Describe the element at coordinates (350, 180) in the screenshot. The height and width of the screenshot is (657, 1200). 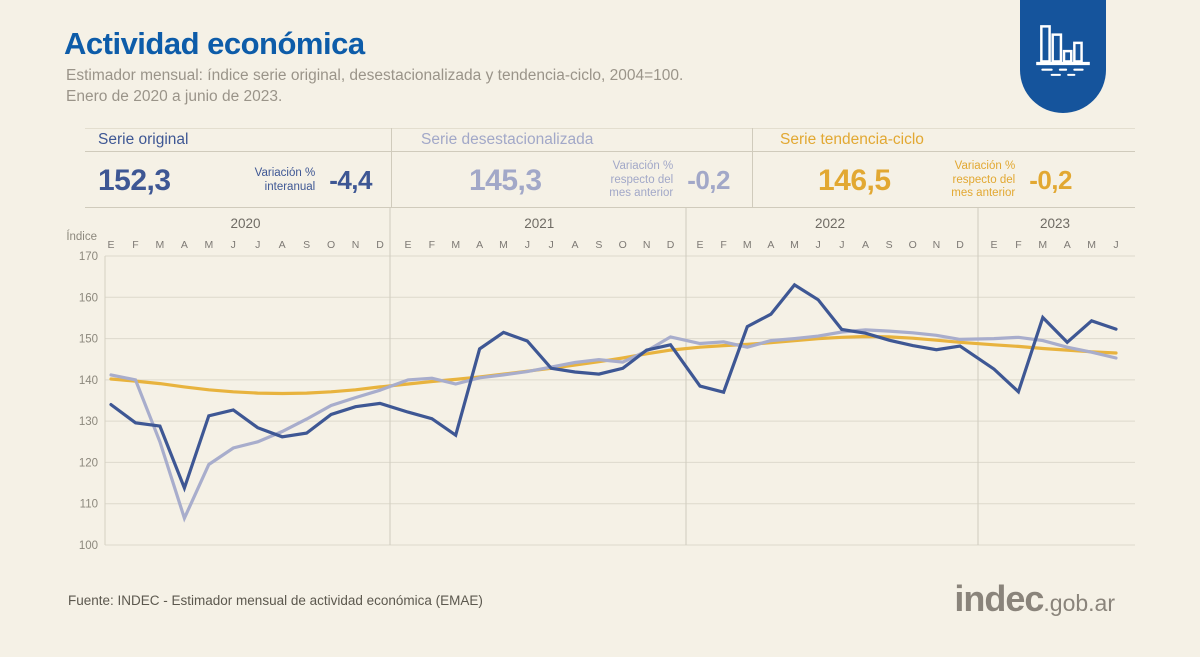
I see `stat-delta: -4,4` at that location.